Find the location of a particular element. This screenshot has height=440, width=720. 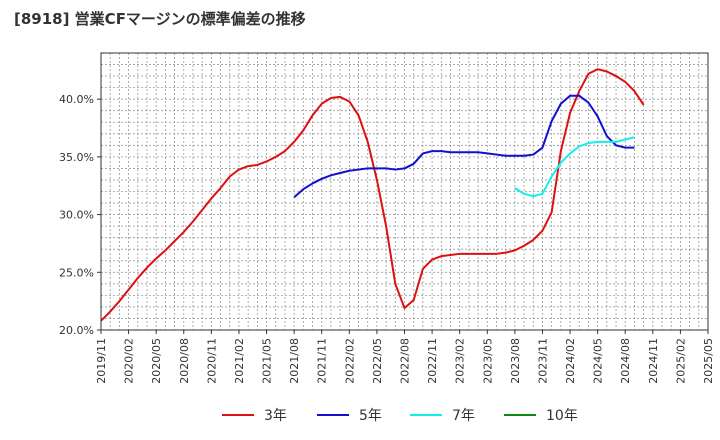

x-tick-label: 2021/02 is located at coordinates (239, 361).